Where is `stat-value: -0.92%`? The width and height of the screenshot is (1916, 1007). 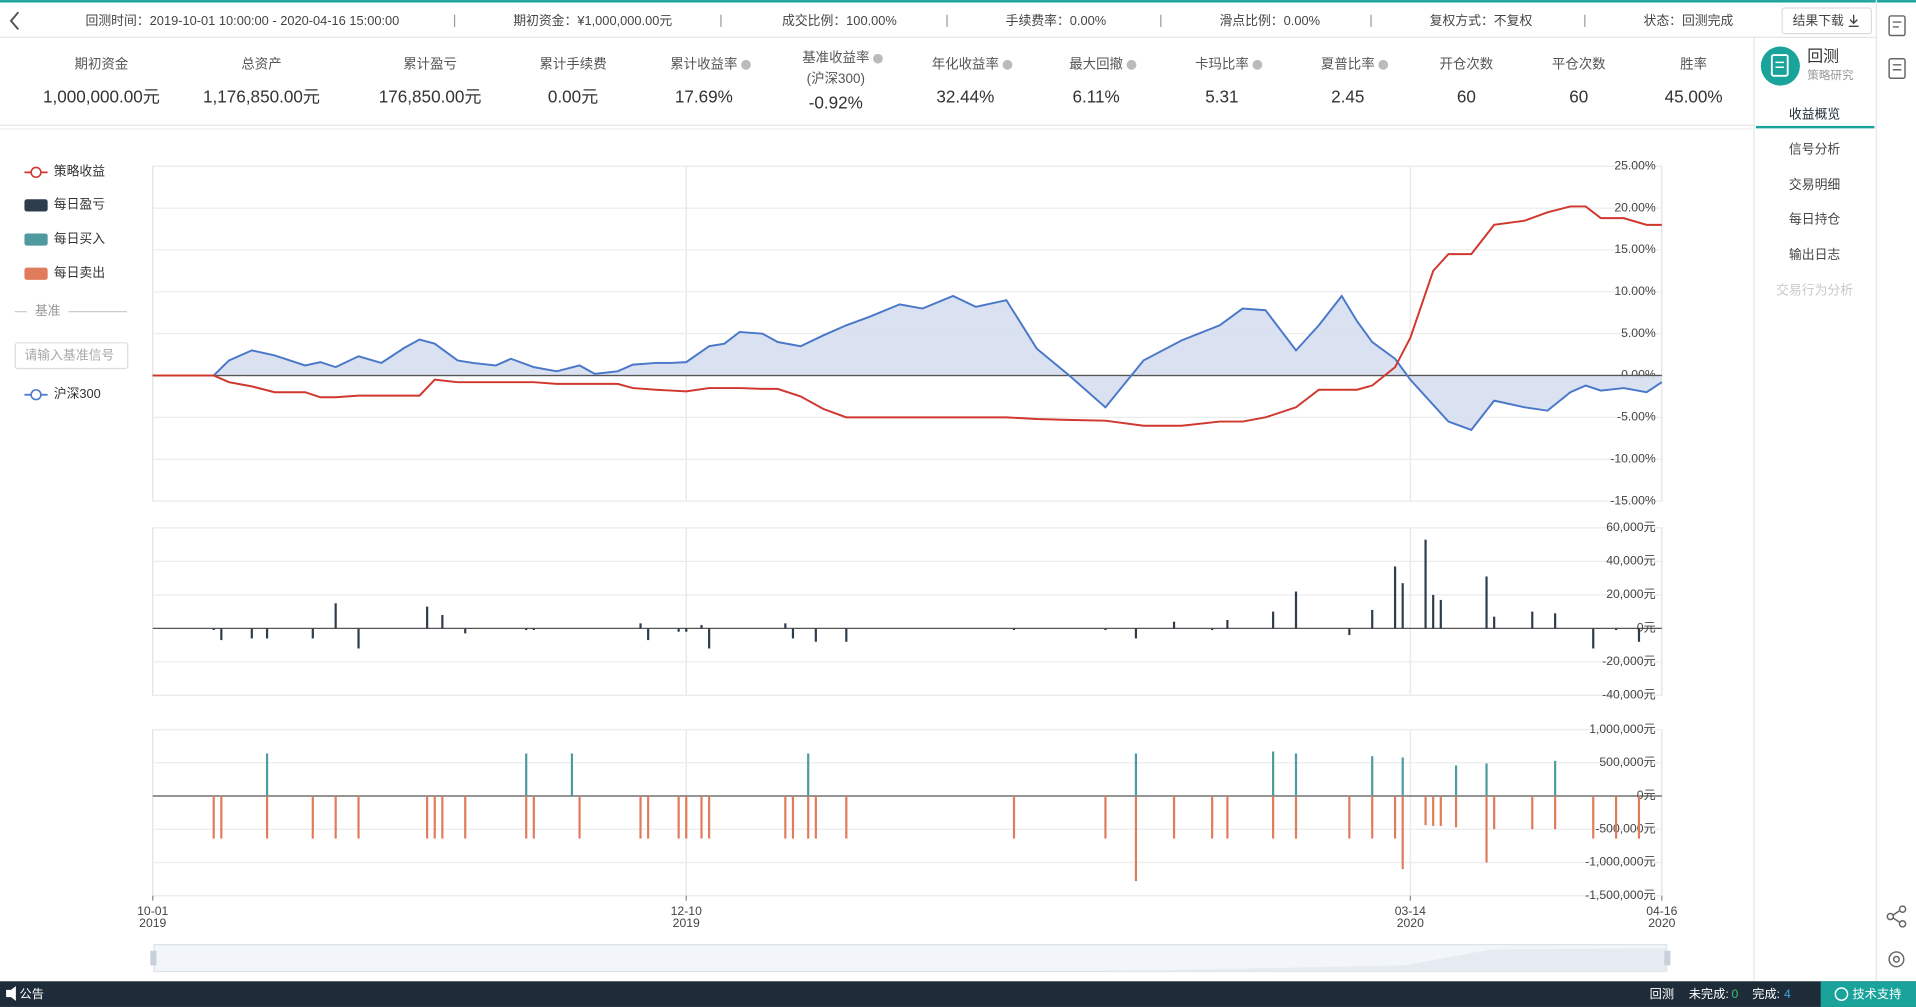
stat-value: -0.92% is located at coordinates (836, 102).